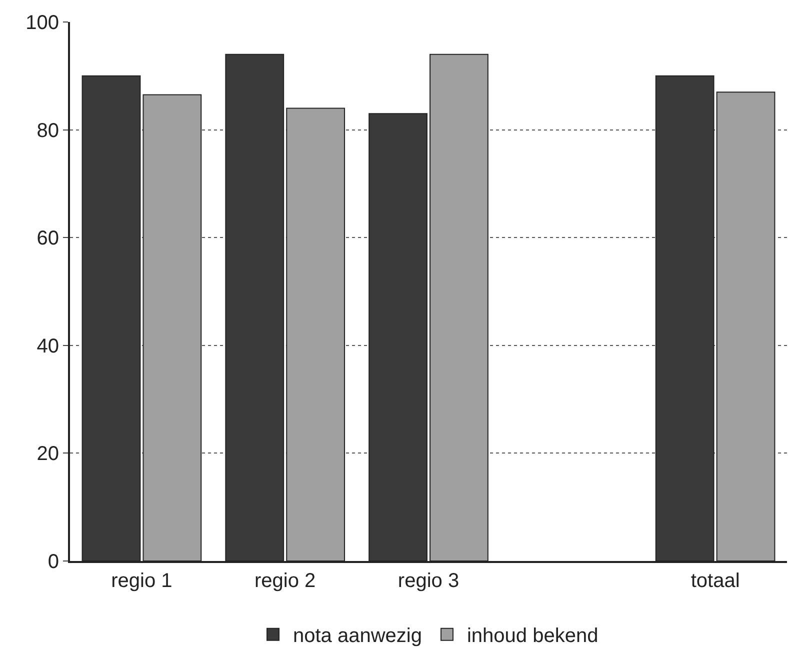 The width and height of the screenshot is (807, 666). I want to click on y-tick-label: 100, so click(42, 23).